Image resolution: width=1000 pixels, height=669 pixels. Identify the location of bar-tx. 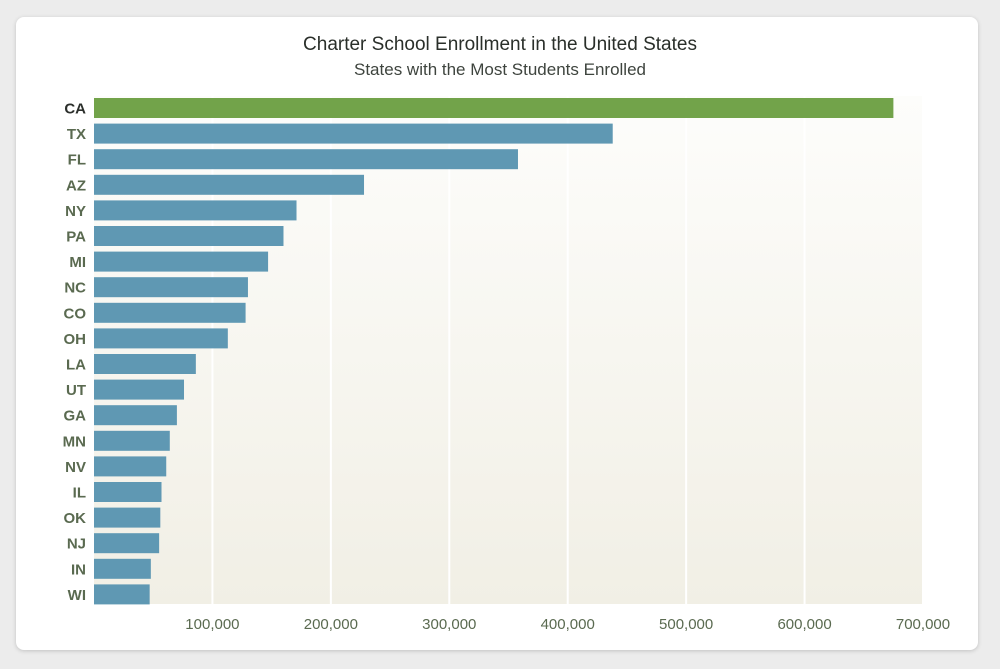
(353, 133).